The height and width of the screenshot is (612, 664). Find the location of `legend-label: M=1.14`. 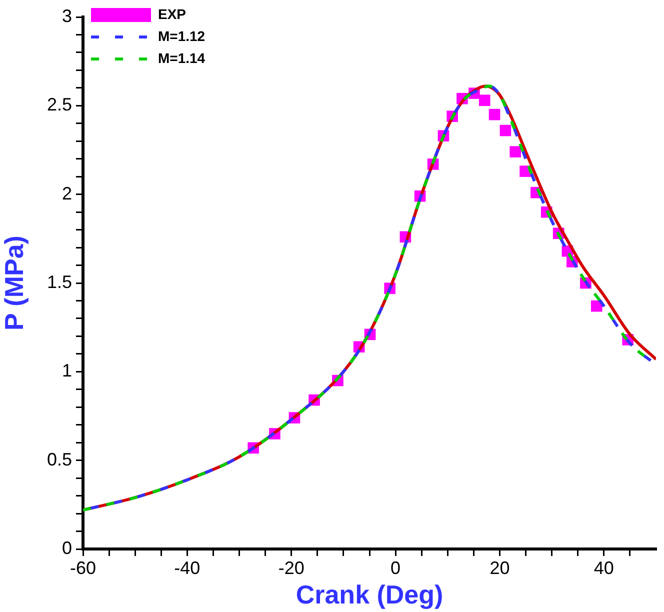

legend-label: M=1.14 is located at coordinates (182, 58).